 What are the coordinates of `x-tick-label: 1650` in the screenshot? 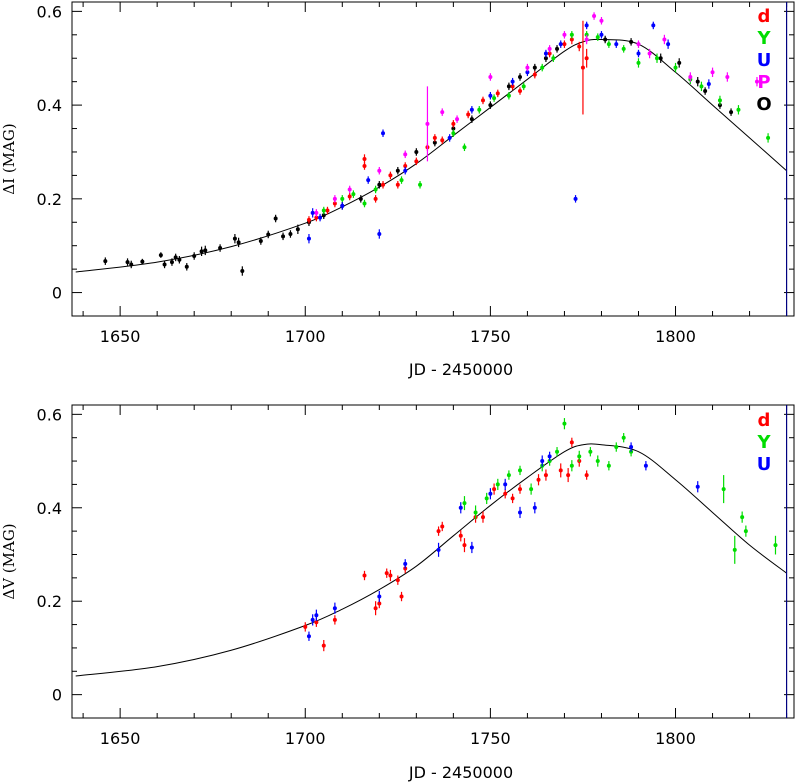 It's located at (120, 738).